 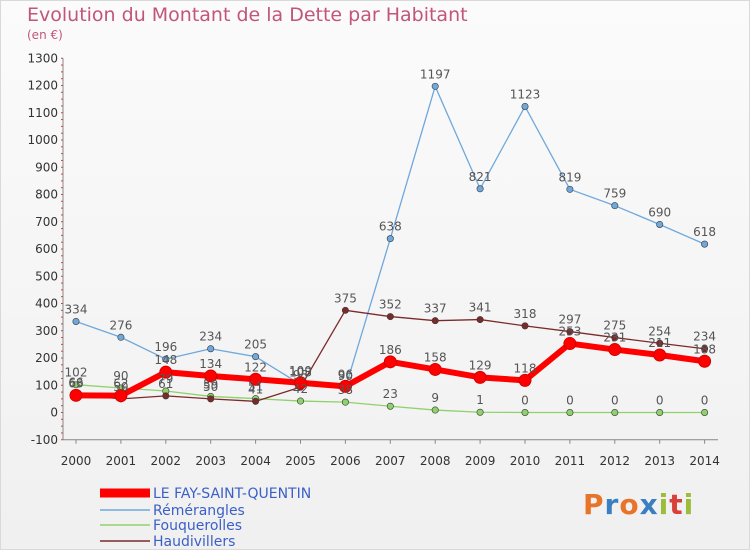 I want to click on data-label: 103, so click(x=300, y=372).